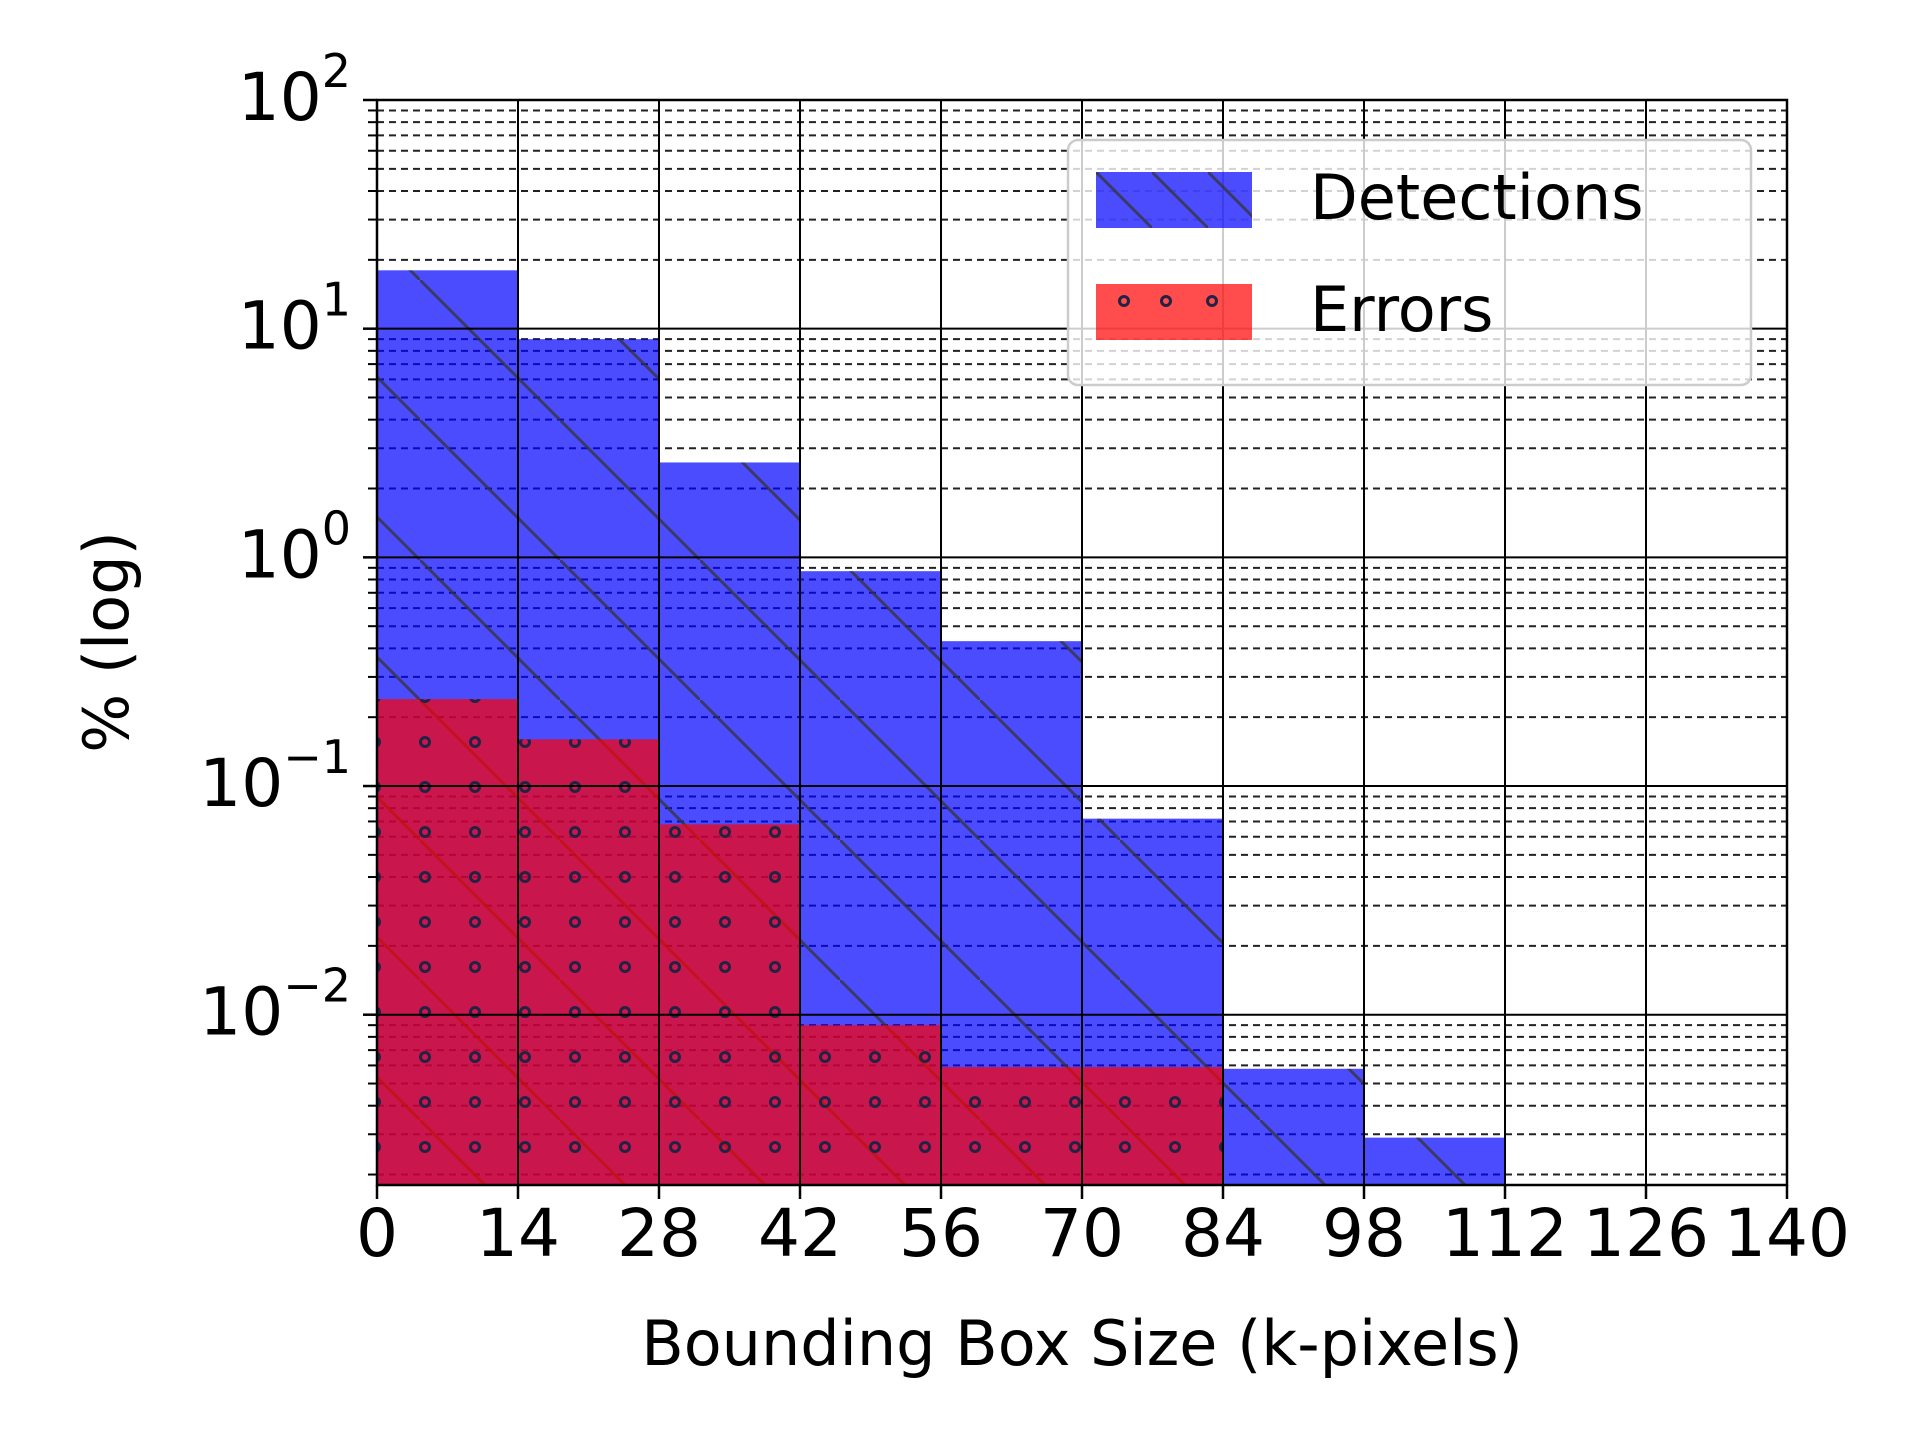 The width and height of the screenshot is (1920, 1440). I want to click on x-tick-label: 42, so click(800, 1233).